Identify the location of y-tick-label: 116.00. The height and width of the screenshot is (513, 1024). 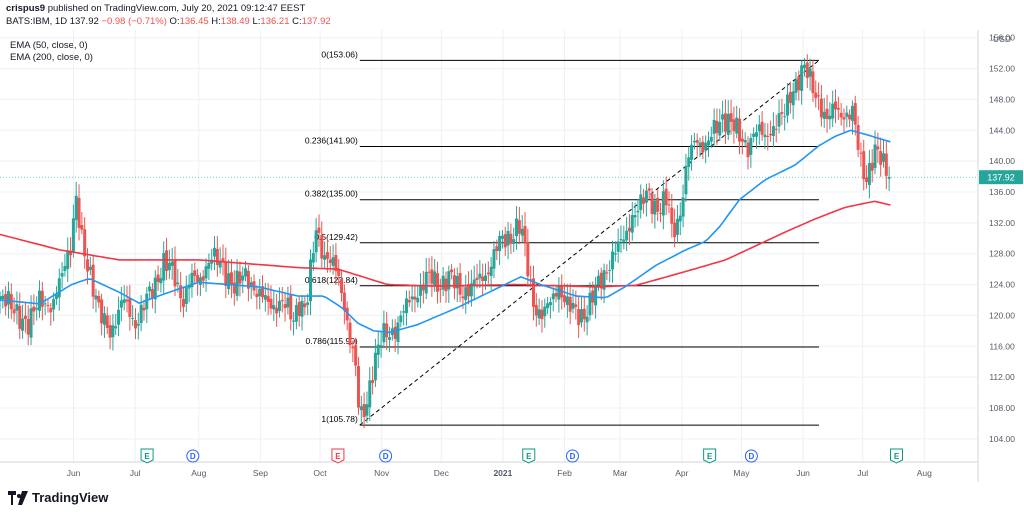
(1002, 346).